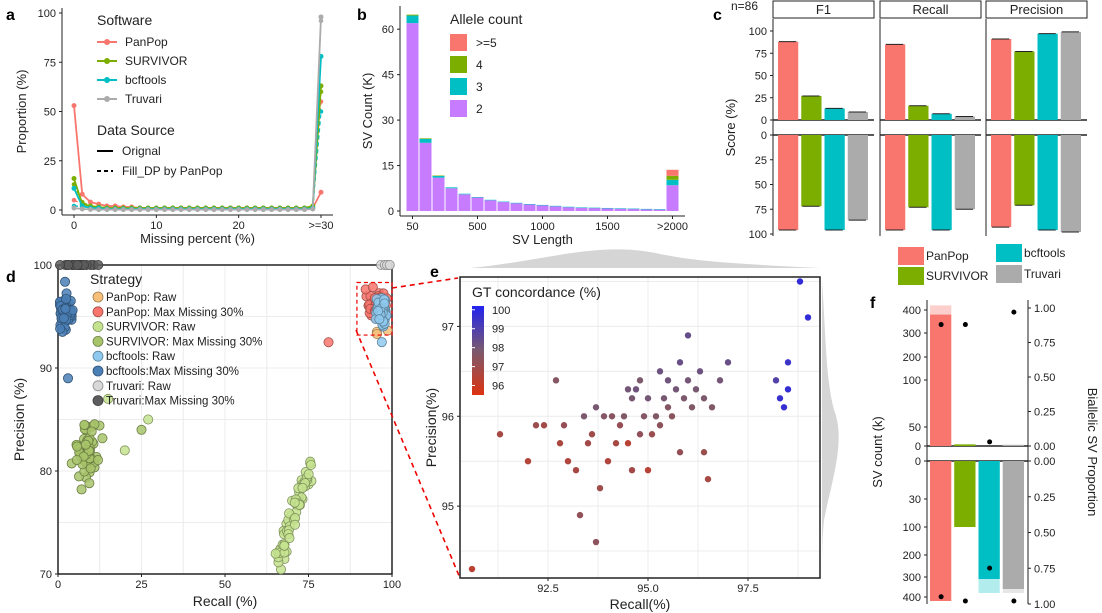 The image size is (1102, 613). Describe the element at coordinates (761, 99) in the screenshot. I see `y-tick-label: 25` at that location.